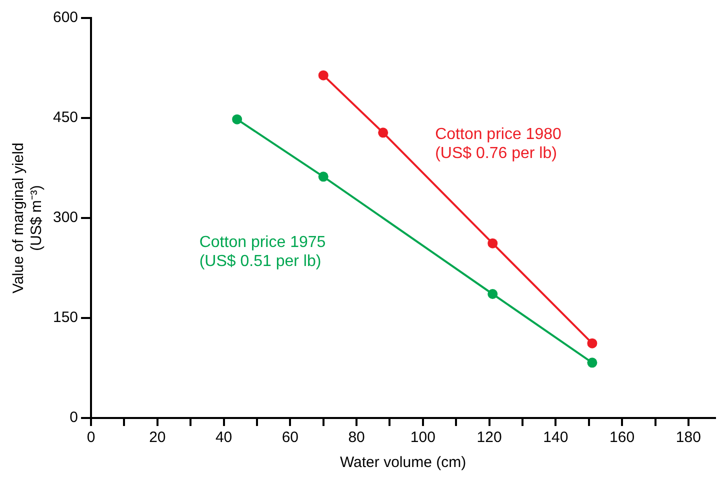 The width and height of the screenshot is (720, 480). I want to click on y-tick-label: 150, so click(65, 317).